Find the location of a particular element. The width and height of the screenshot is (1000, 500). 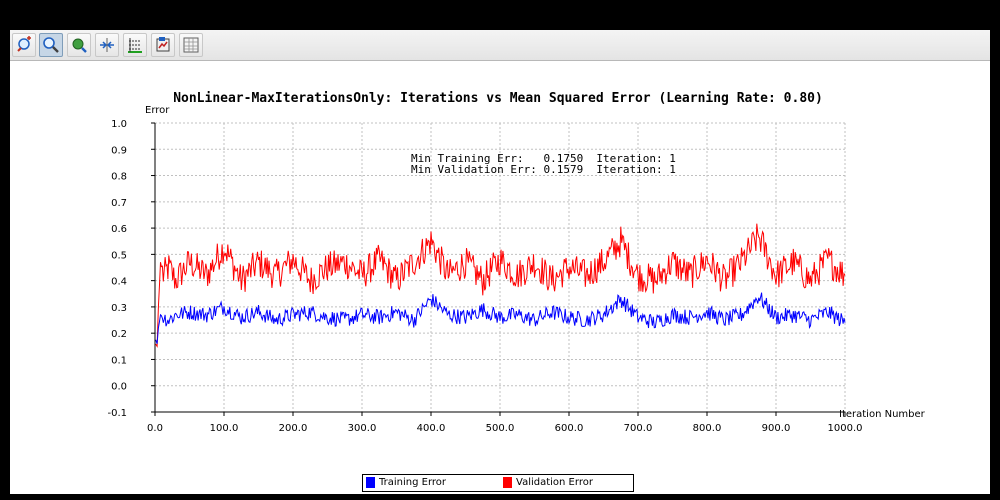

x-tick-label: 700.0 is located at coordinates (638, 428).